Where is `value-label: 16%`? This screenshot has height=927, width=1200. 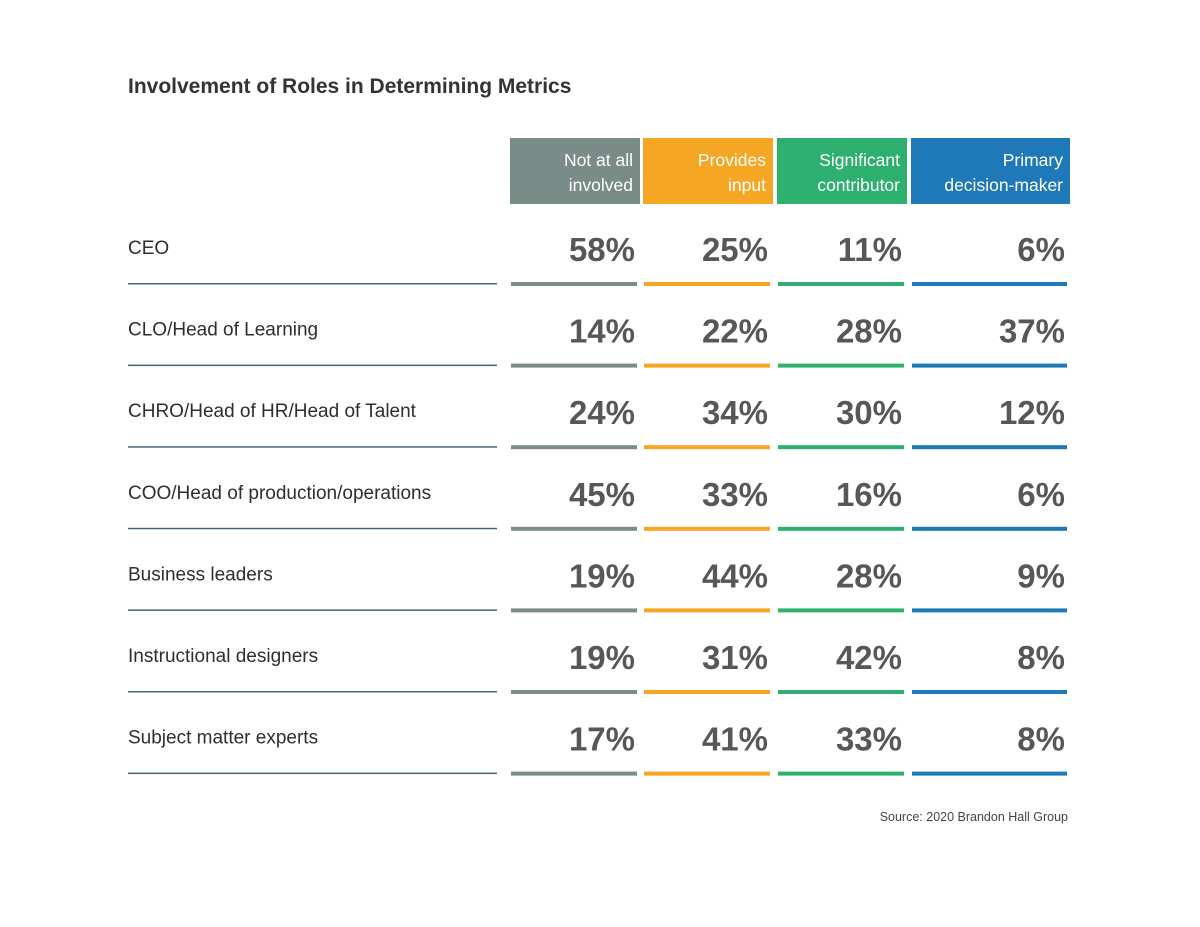 value-label: 16% is located at coordinates (869, 494).